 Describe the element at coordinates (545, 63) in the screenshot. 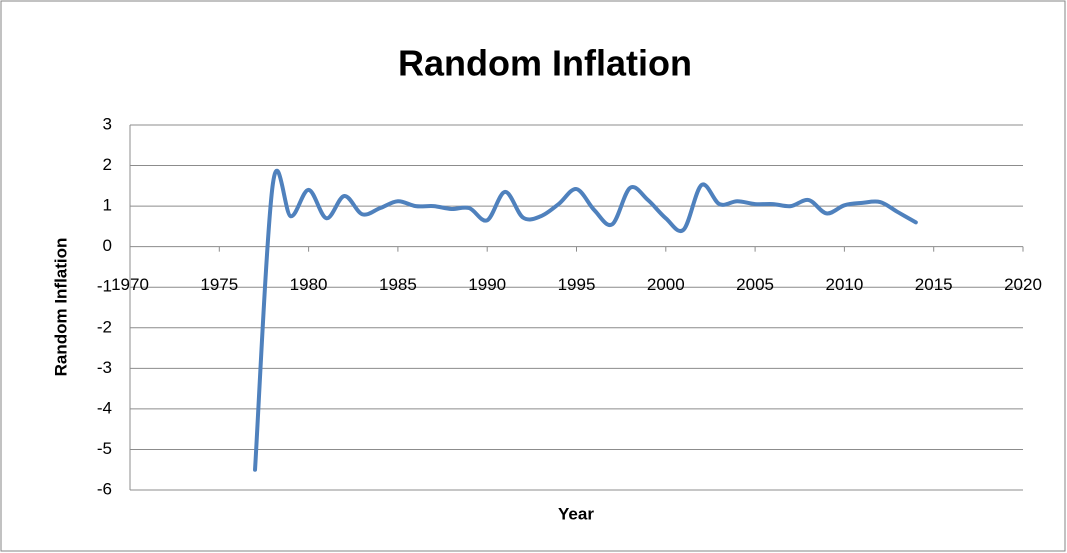

I see `chart-title: Random Inflation` at that location.